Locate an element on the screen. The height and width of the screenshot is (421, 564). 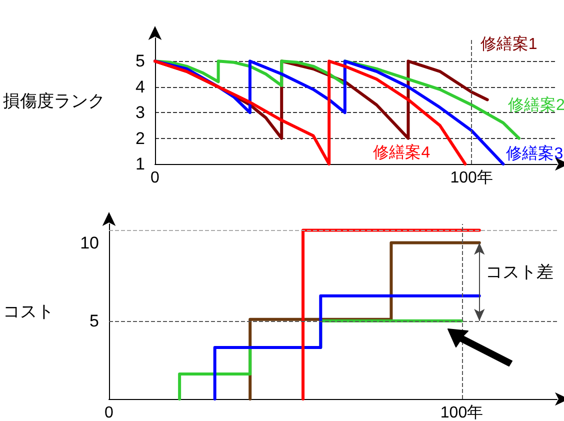
series-label: 修繕案4 is located at coordinates (401, 153).